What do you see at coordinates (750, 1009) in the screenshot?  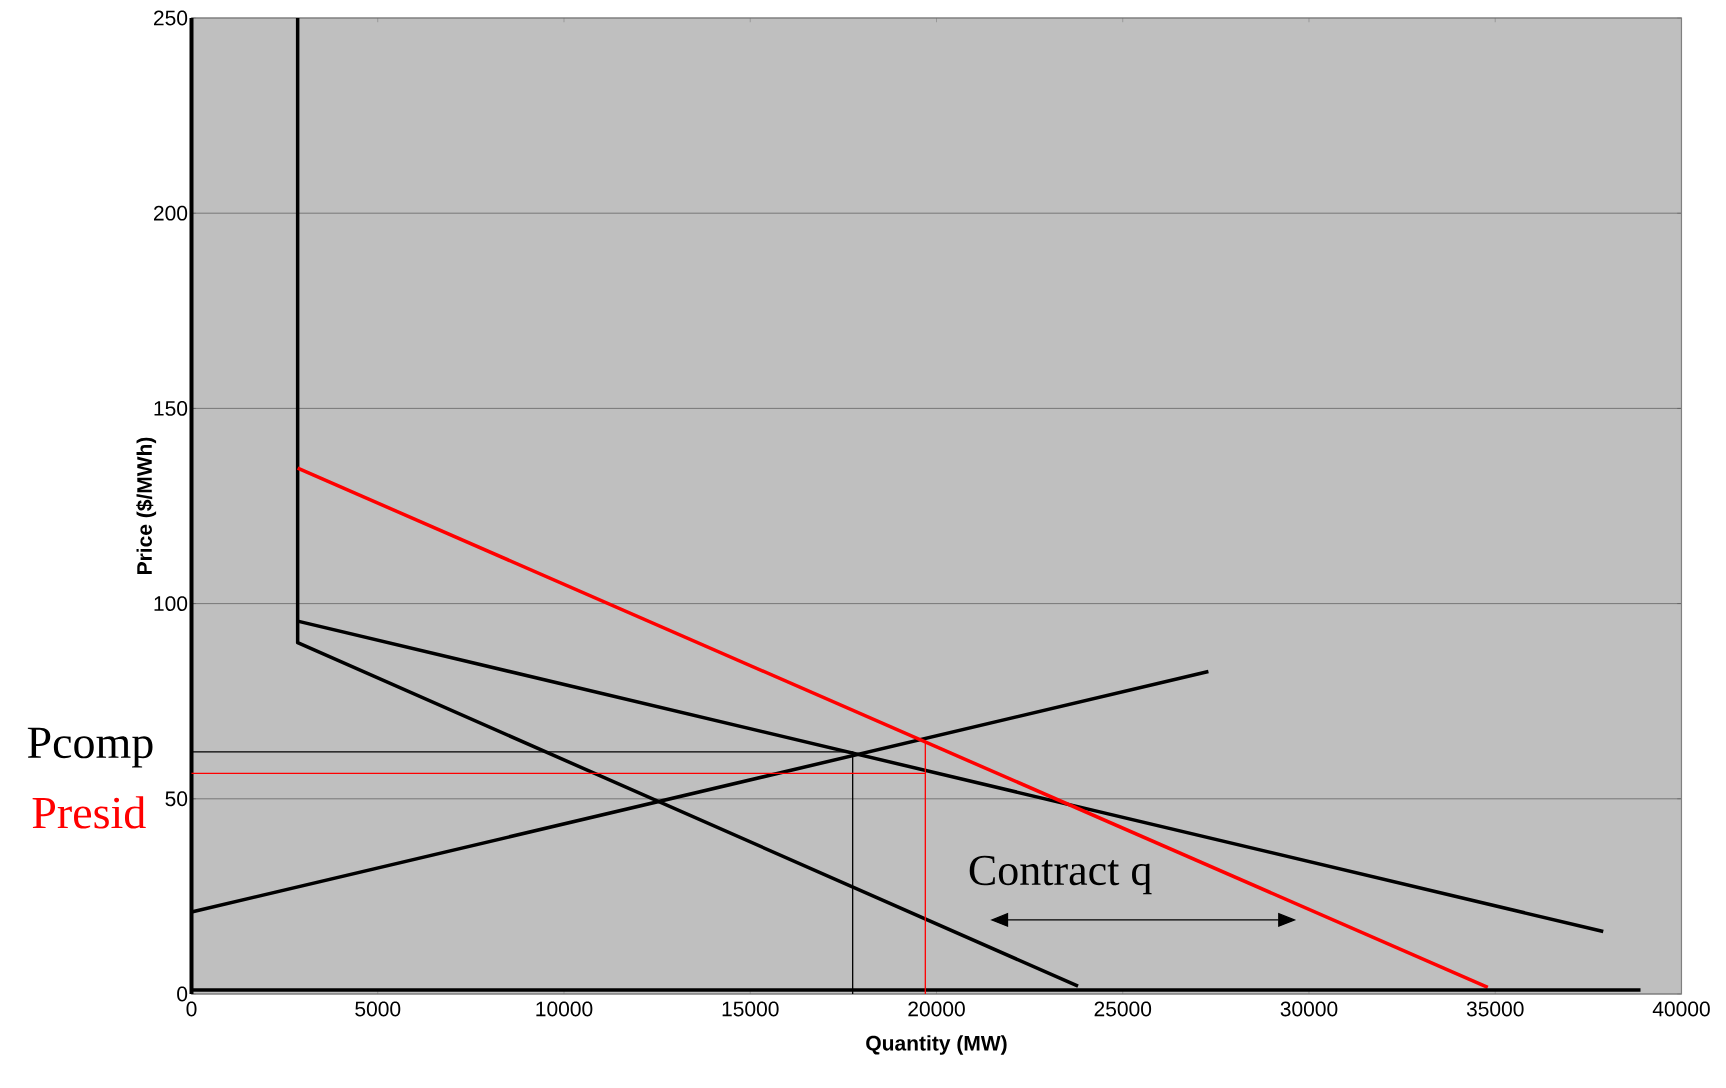 I see `x-tick-label: 15000` at bounding box center [750, 1009].